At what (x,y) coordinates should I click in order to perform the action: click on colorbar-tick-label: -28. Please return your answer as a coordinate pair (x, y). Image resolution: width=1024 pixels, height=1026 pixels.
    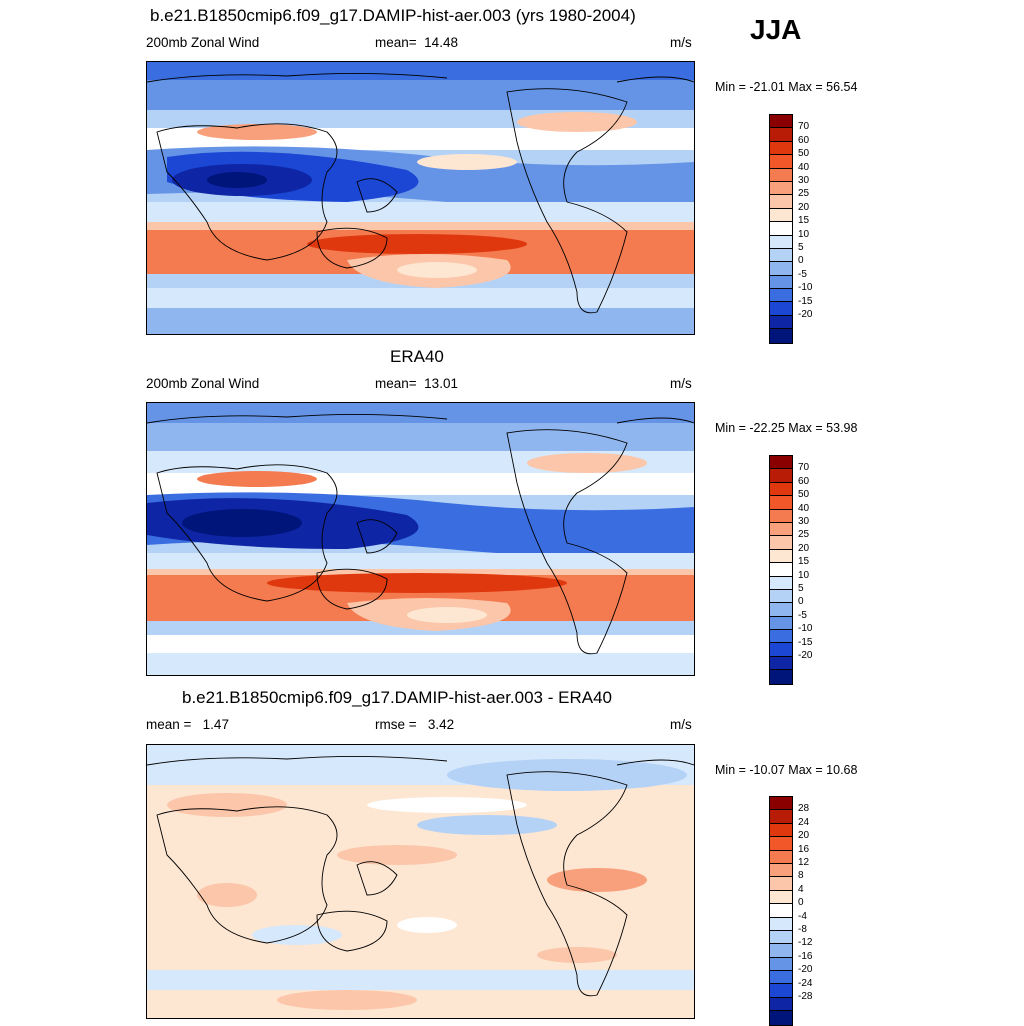
    Looking at the image, I should click on (805, 996).